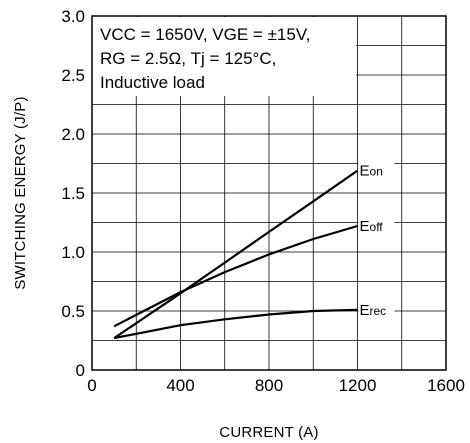 The image size is (470, 443). Describe the element at coordinates (205, 34) in the screenshot. I see `annotation-line-1: VCC = 1650V, VGE = ±15V,` at that location.